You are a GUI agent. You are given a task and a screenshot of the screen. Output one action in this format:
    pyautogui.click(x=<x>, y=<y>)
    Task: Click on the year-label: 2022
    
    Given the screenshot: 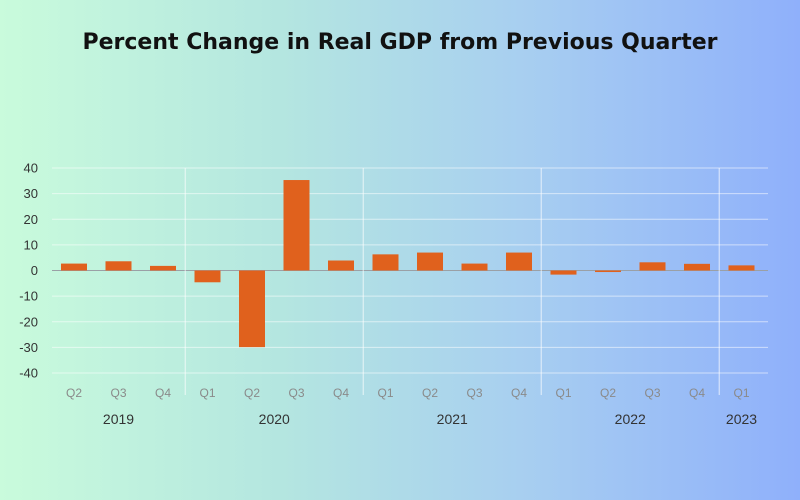 What is the action you would take?
    pyautogui.click(x=630, y=419)
    